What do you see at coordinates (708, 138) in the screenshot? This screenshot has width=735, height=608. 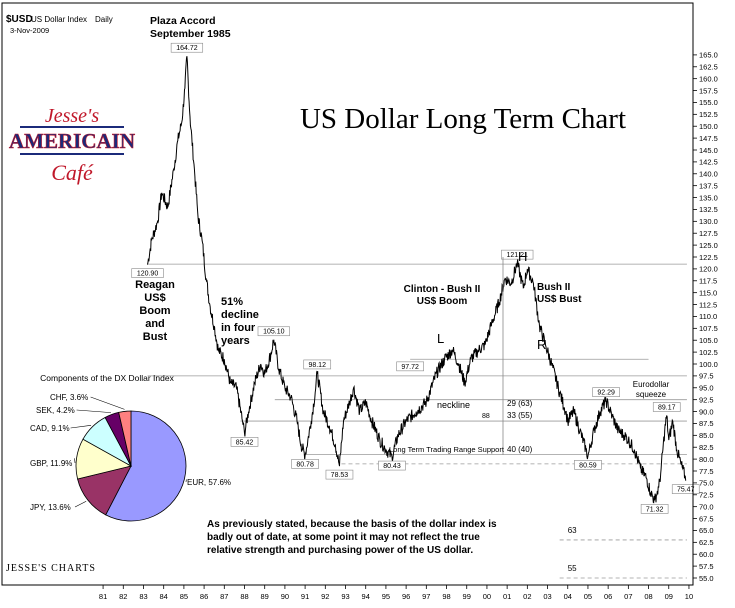 I see `y-tick-label-37: 147.5` at bounding box center [708, 138].